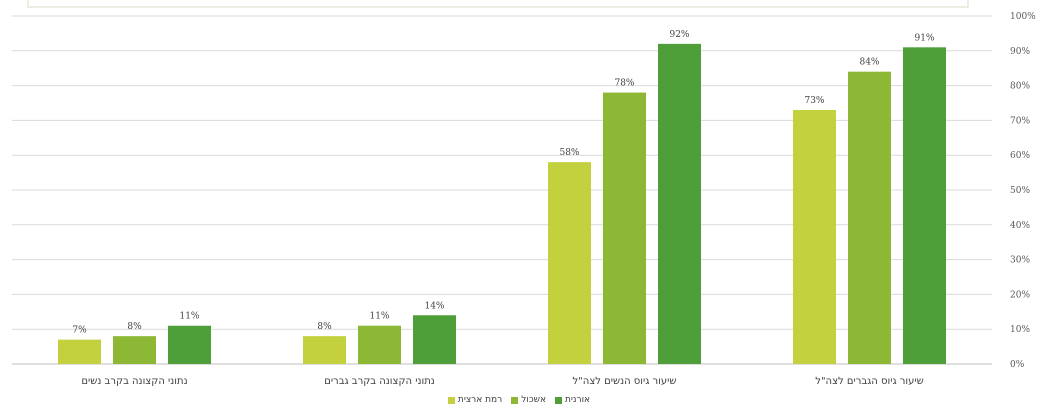 This screenshot has width=1038, height=410. What do you see at coordinates (869, 63) in the screenshot?
I see `data-label: 84%` at bounding box center [869, 63].